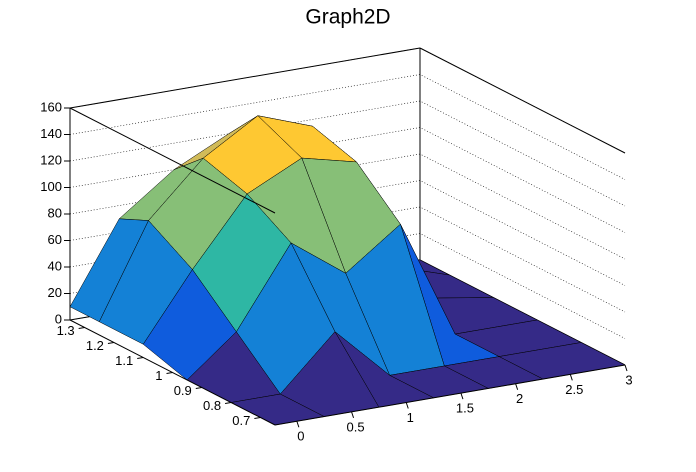  What do you see at coordinates (51, 159) in the screenshot?
I see `z-tick-label: 120` at bounding box center [51, 159].